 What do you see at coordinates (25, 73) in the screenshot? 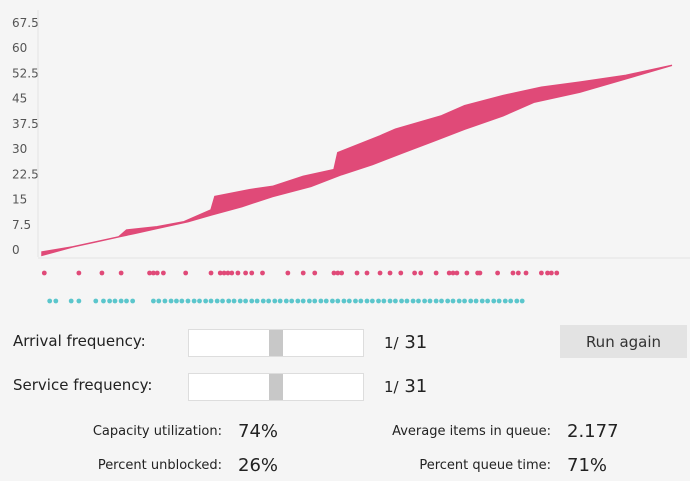
I see `y-tick-label: 52.5` at bounding box center [25, 73].